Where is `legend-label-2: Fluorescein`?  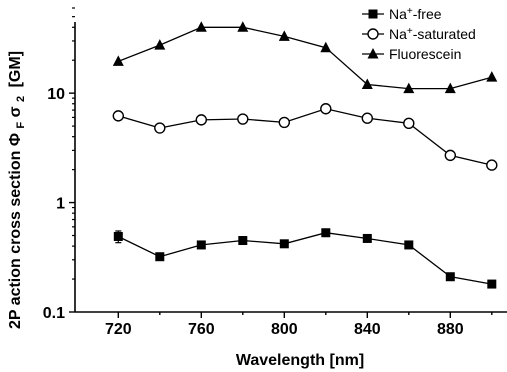
legend-label-2: Fluorescein is located at coordinates (425, 54).